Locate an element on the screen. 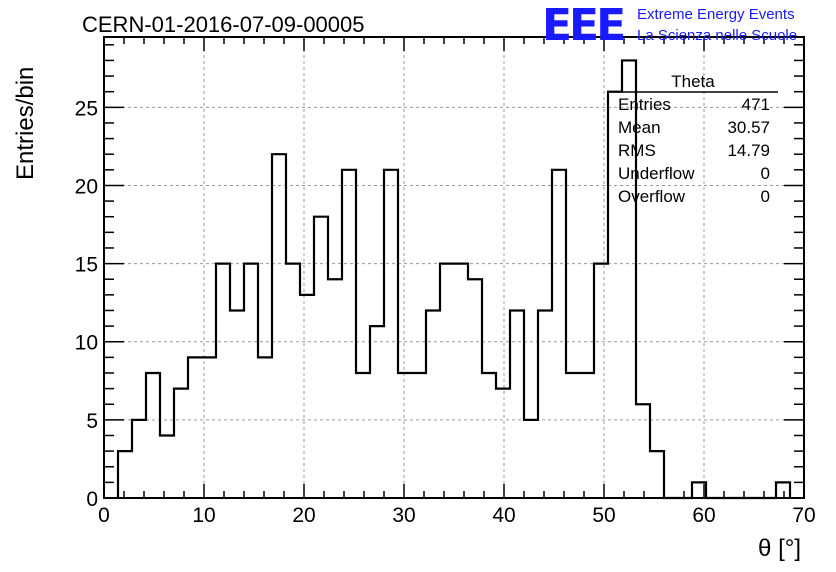 This screenshot has height=572, width=836. y-tick-label: 10 is located at coordinates (86, 343).